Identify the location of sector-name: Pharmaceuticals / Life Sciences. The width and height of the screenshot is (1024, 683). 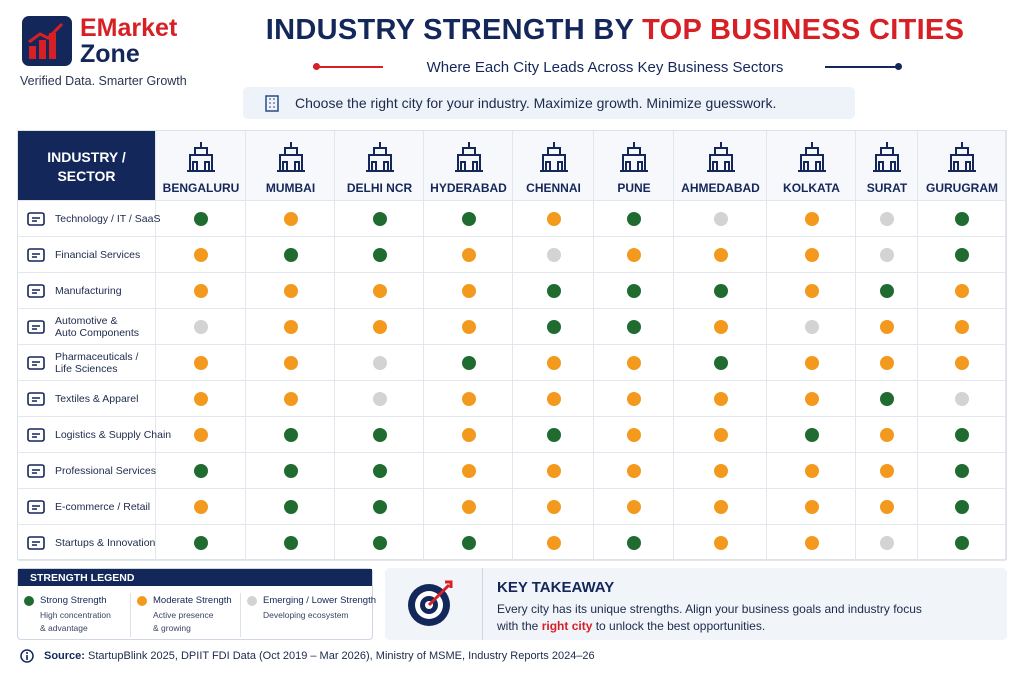
(96, 363).